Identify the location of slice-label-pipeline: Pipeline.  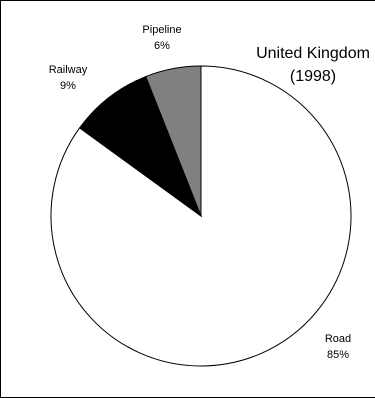
(161, 30).